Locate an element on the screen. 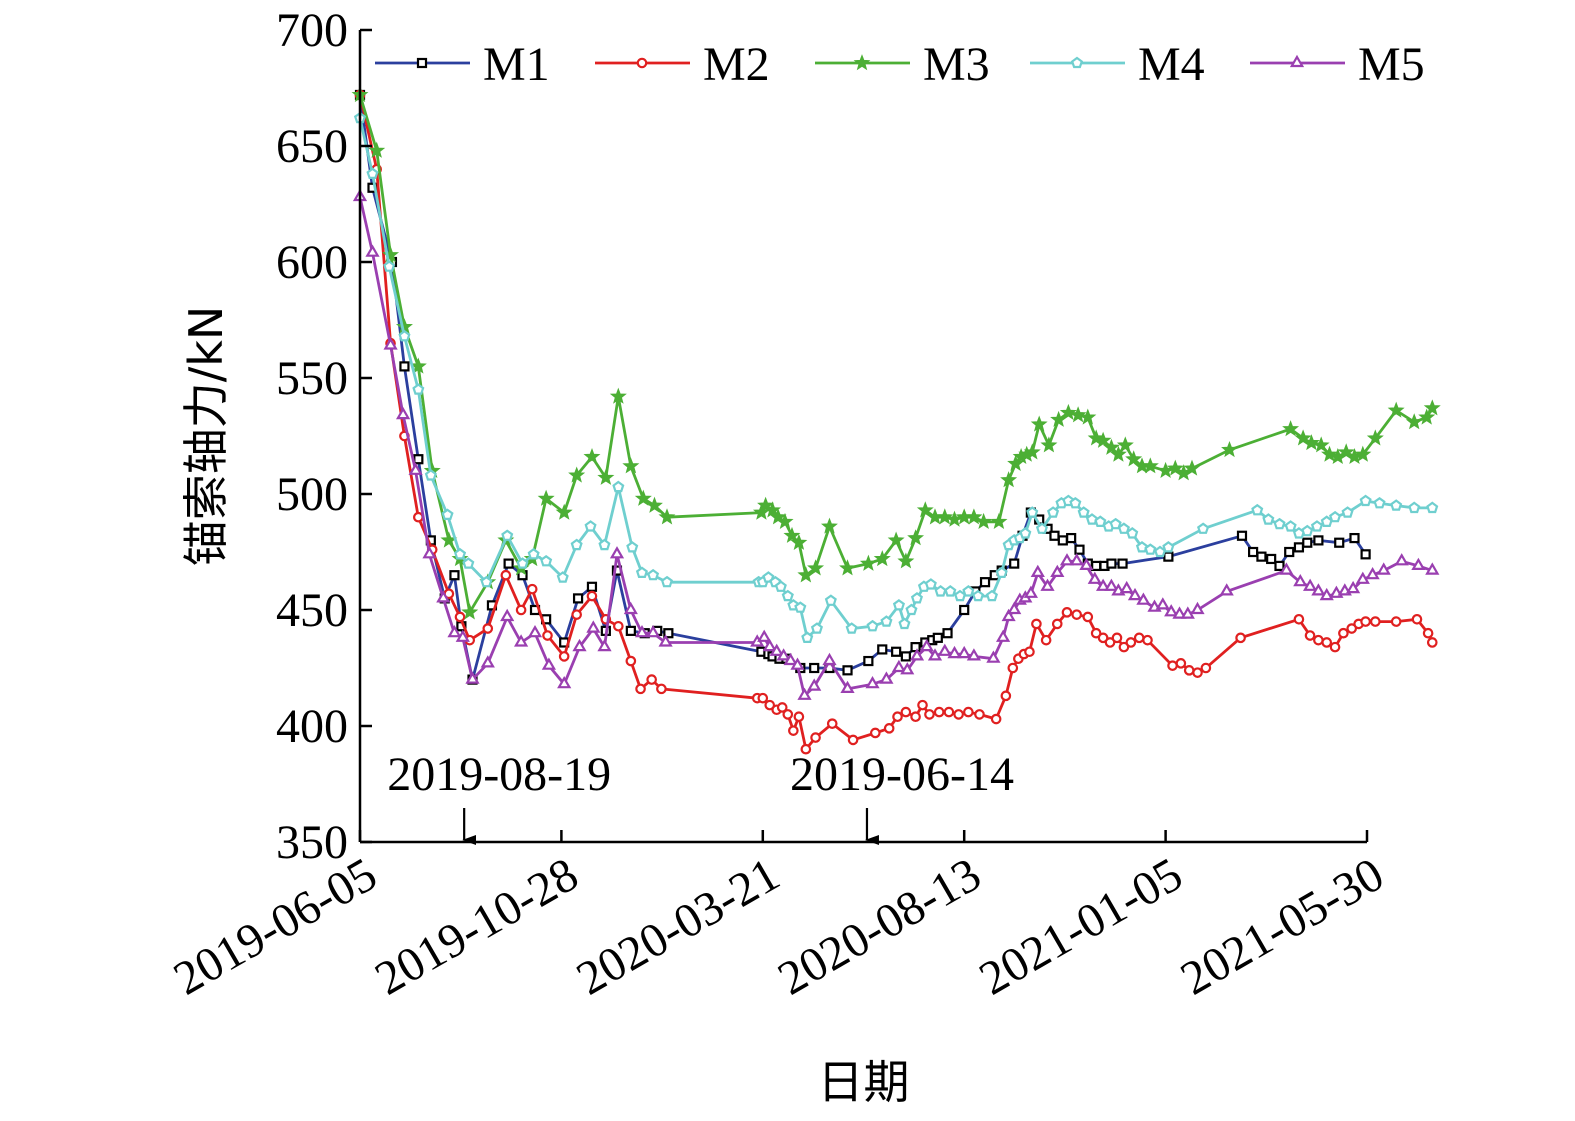 The width and height of the screenshot is (1575, 1121). y-tick-label: 700 is located at coordinates (312, 30).